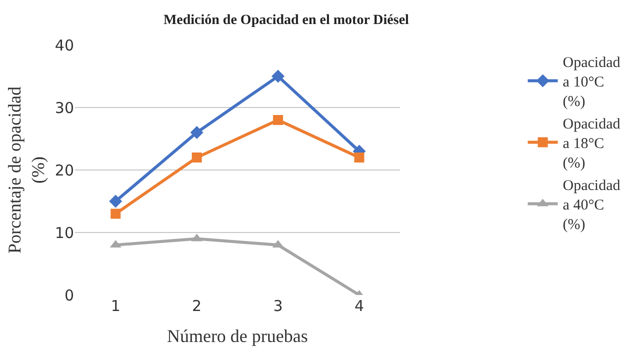 Image resolution: width=636 pixels, height=360 pixels. What do you see at coordinates (64, 107) in the screenshot?
I see `y-tick-label: 30` at bounding box center [64, 107].